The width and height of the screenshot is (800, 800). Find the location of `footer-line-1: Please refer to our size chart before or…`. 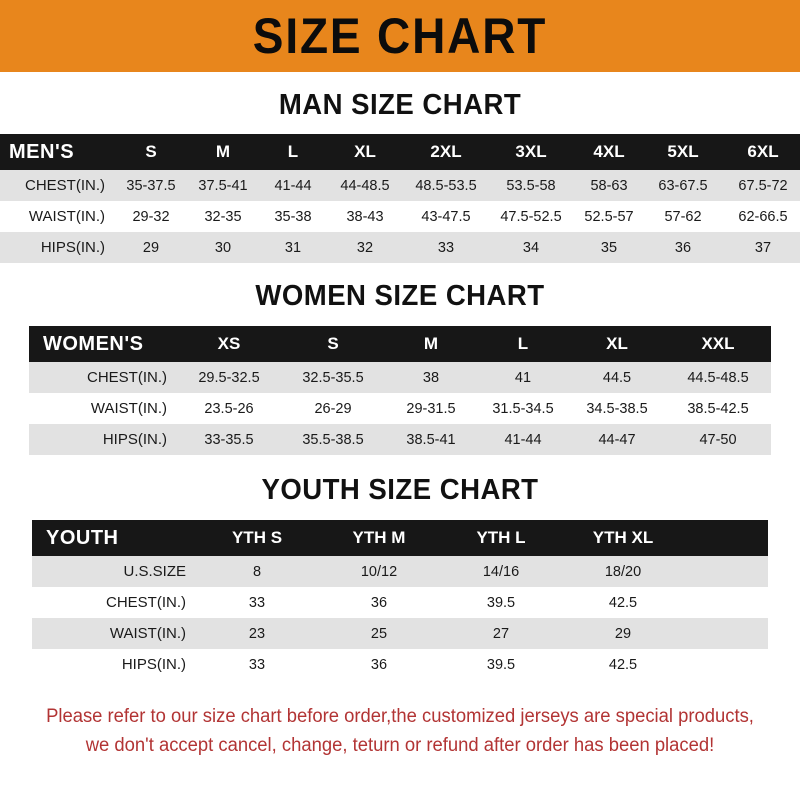

footer-line-1: Please refer to our size chart before or… is located at coordinates (400, 716).